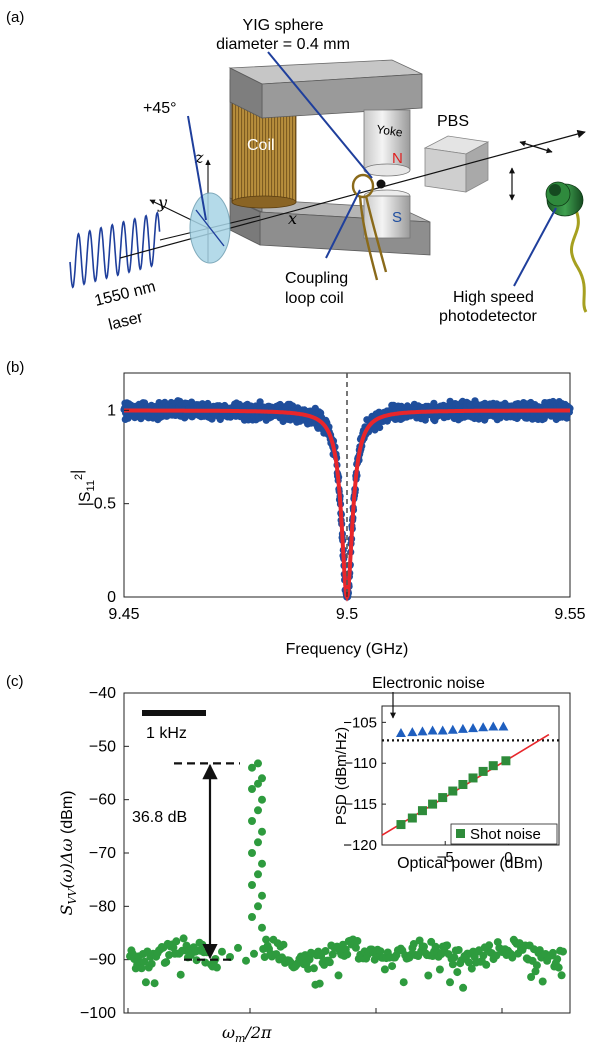  Describe the element at coordinates (566, 247) in the screenshot. I see `photodetector` at that location.